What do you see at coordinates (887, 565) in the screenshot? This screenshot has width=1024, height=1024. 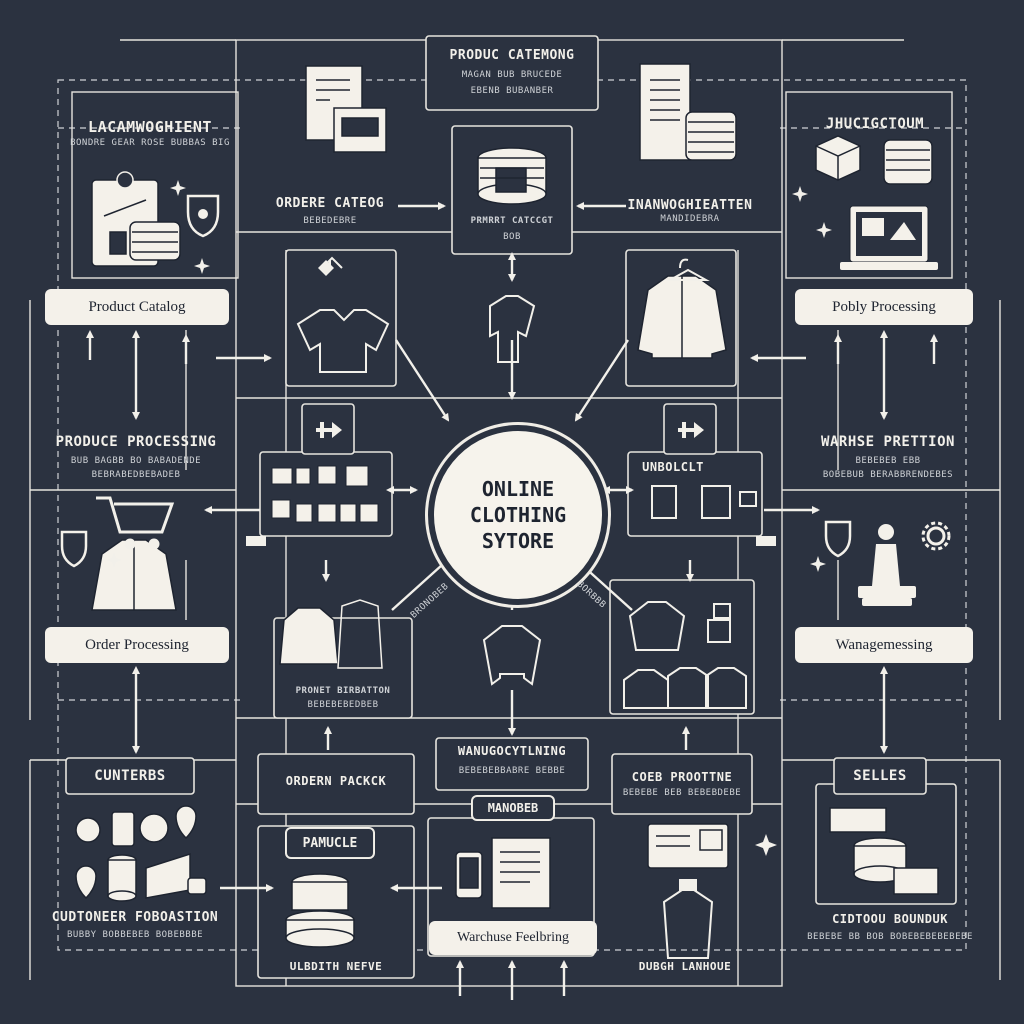 I see `person-icon` at bounding box center [887, 565].